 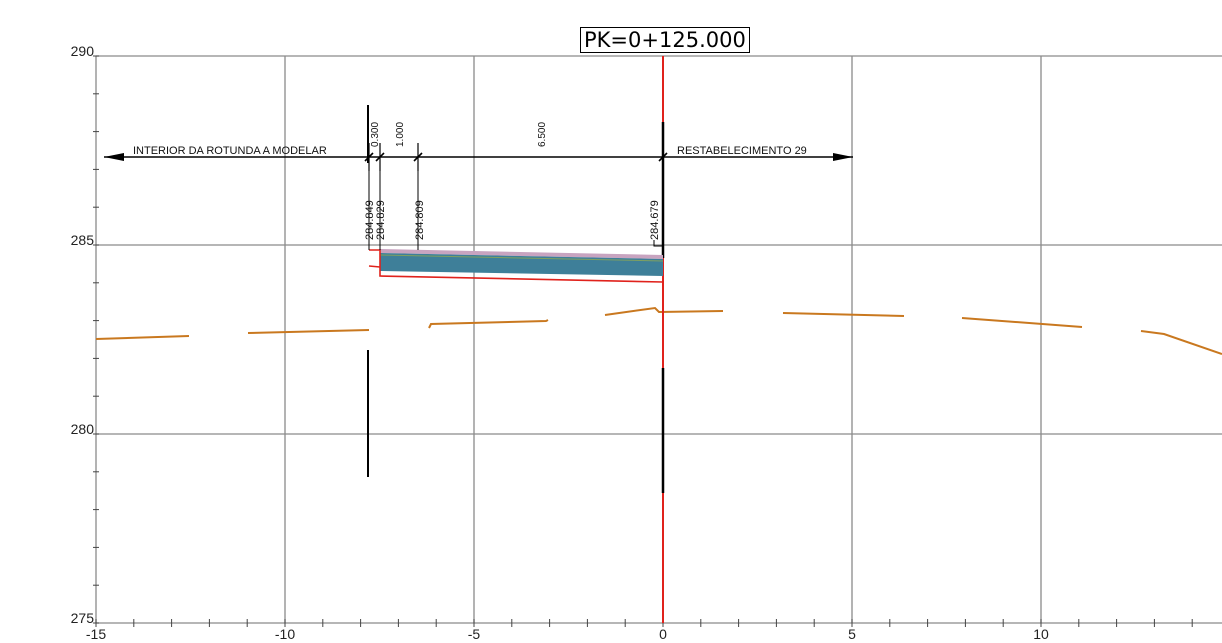 What do you see at coordinates (83, 51) in the screenshot?
I see `y-tick-label: 290` at bounding box center [83, 51].